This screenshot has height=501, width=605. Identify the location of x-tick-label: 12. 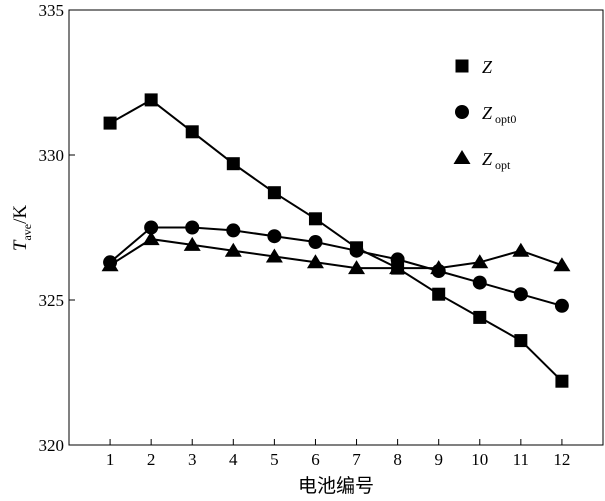
(561, 459).